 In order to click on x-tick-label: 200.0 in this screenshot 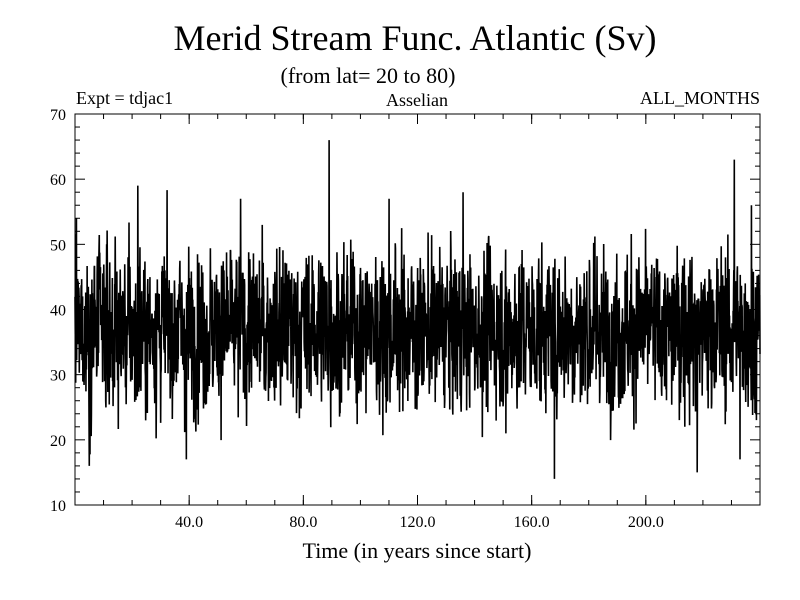, I will do `click(646, 522)`.